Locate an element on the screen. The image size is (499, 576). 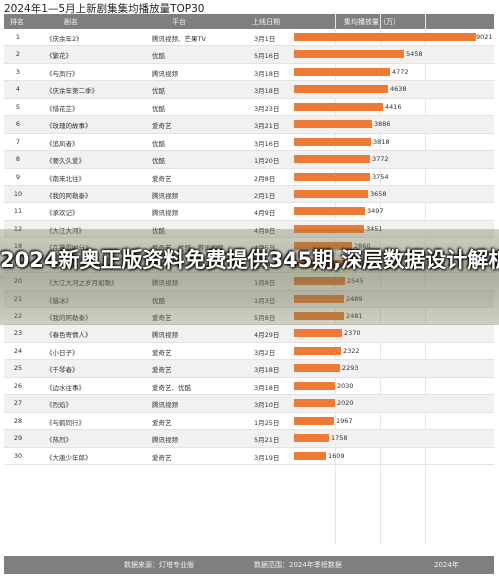
chart-title: 2024年1—5月上新剧集集均播放量TOP30 is located at coordinates (104, 9).